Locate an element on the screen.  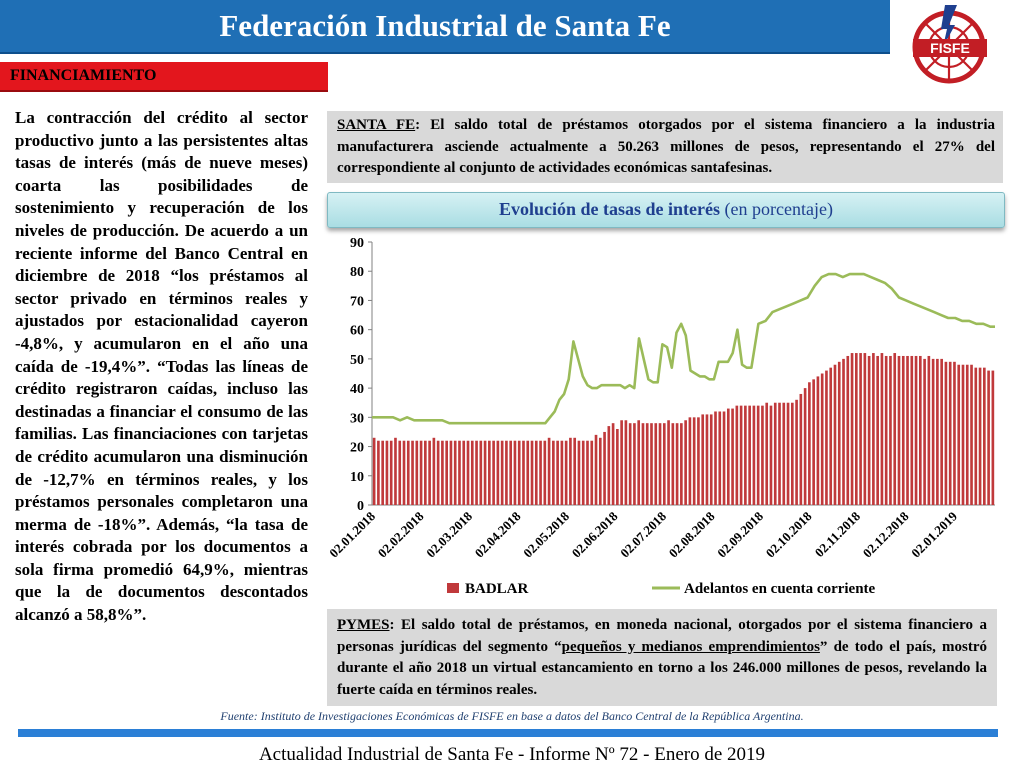
y-tick-label: 40 is located at coordinates (357, 389).